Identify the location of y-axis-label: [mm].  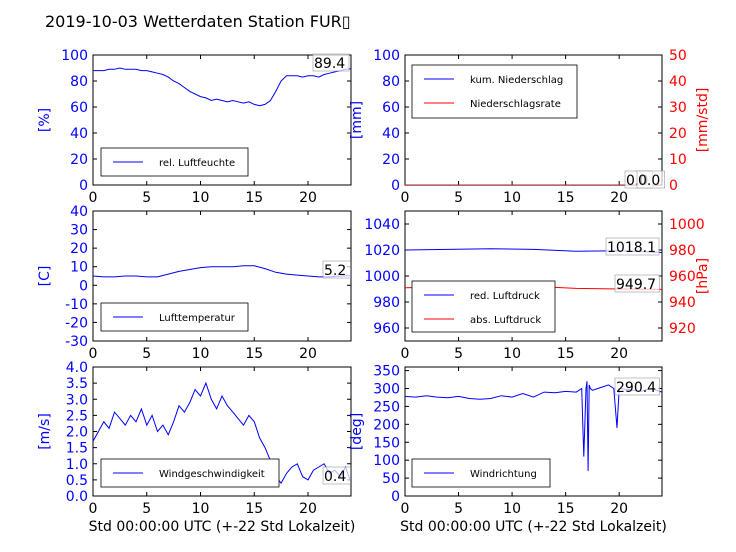
(357, 120).